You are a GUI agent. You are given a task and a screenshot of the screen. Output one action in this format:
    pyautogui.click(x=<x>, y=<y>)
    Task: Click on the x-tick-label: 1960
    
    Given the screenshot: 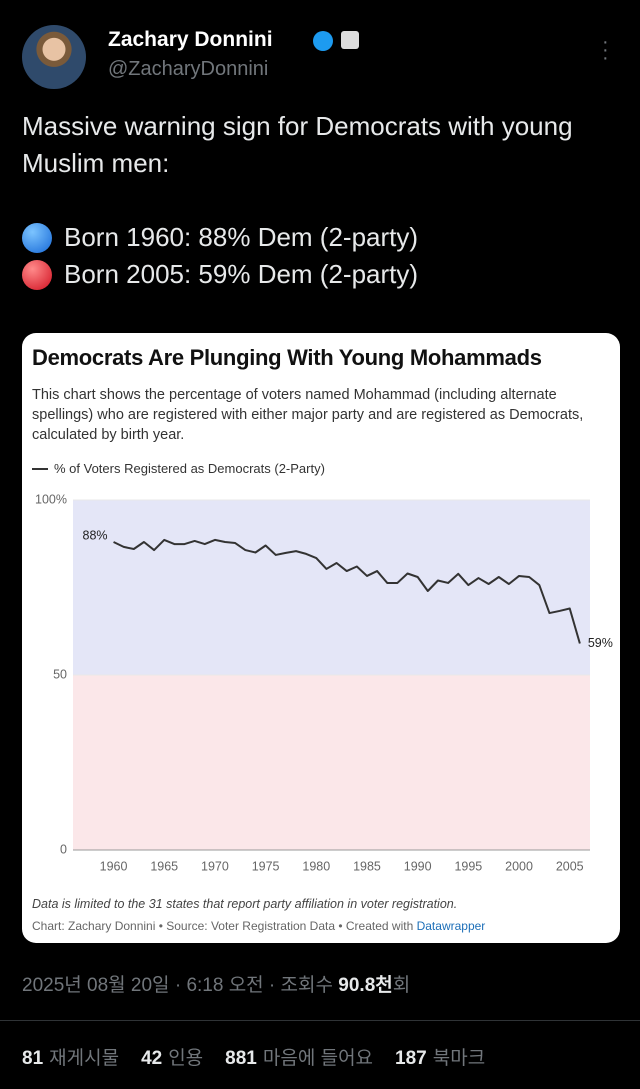 What is the action you would take?
    pyautogui.click(x=114, y=866)
    